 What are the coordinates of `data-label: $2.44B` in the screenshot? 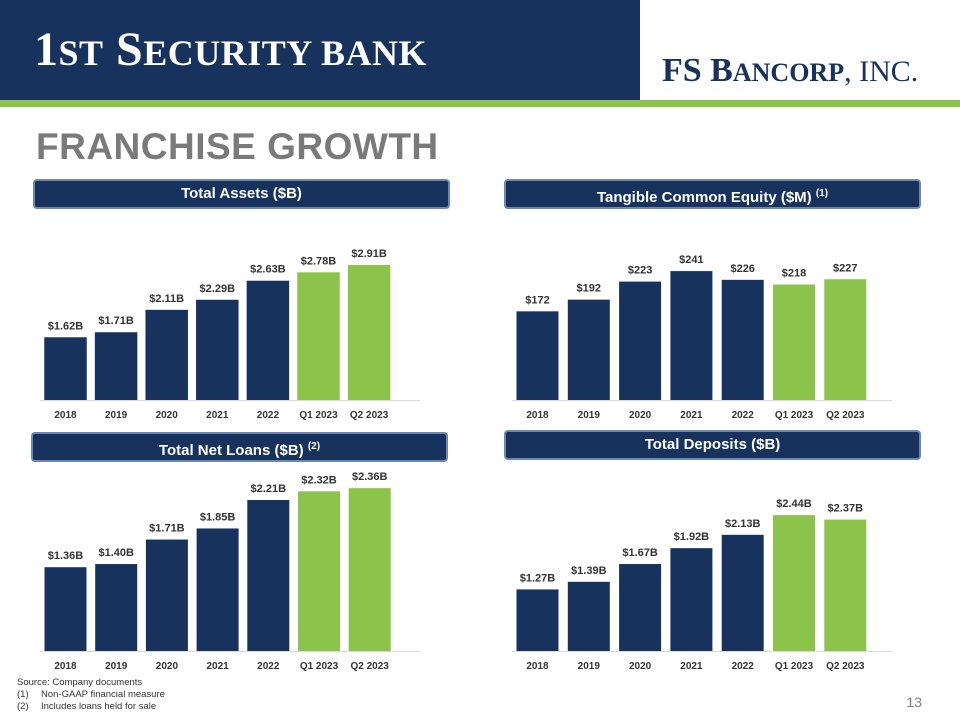 It's located at (794, 504).